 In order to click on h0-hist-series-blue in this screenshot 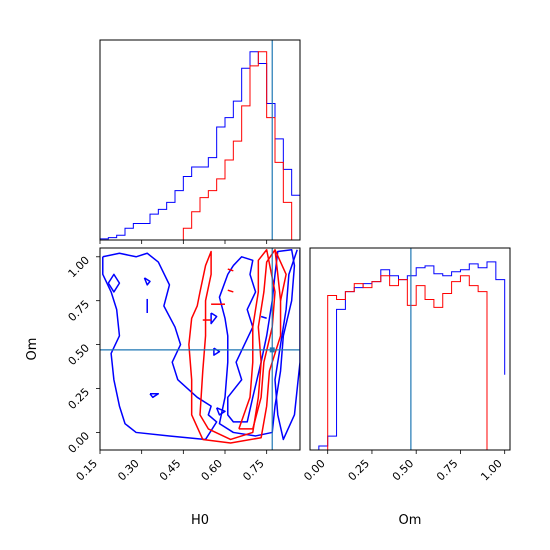, I will do `click(200, 145)`.